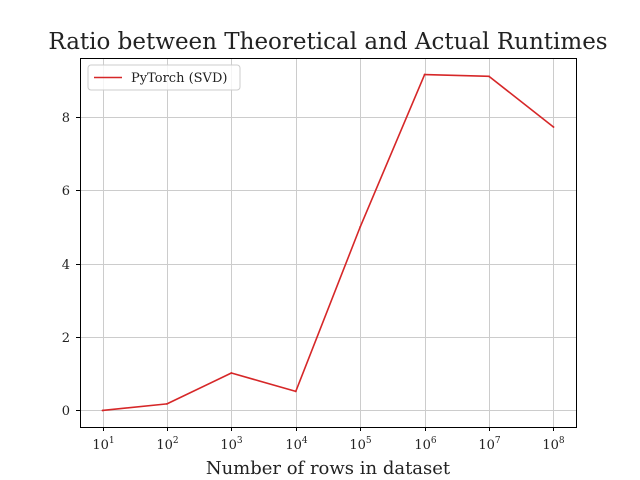 The image size is (640, 480). I want to click on legend-box, so click(164, 77).